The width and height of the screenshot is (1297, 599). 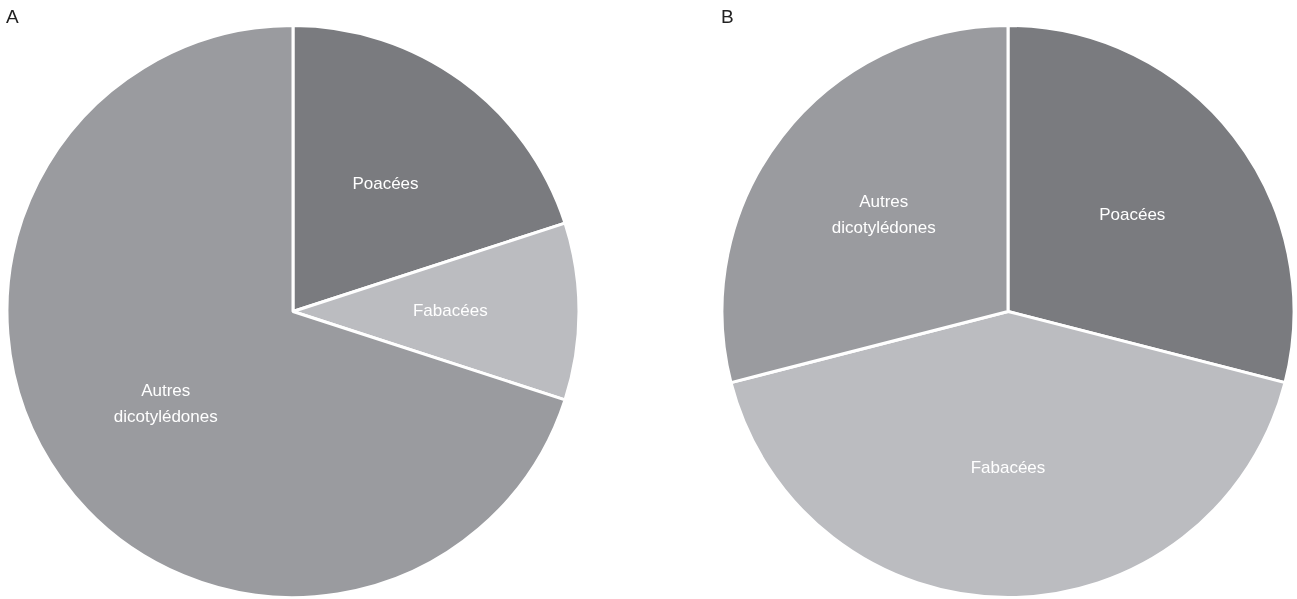 I want to click on chart-title: B, so click(x=727, y=17).